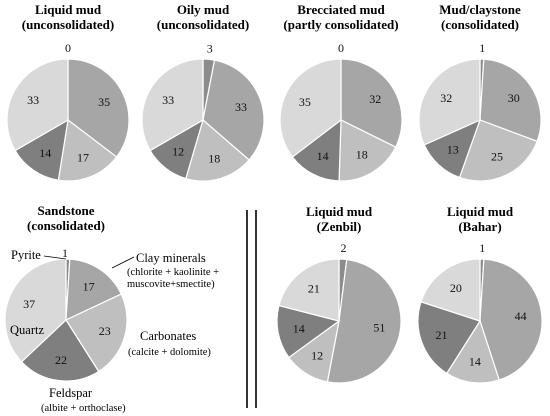 This screenshot has width=550, height=416. I want to click on pie-title: Oily mud, so click(203, 9).